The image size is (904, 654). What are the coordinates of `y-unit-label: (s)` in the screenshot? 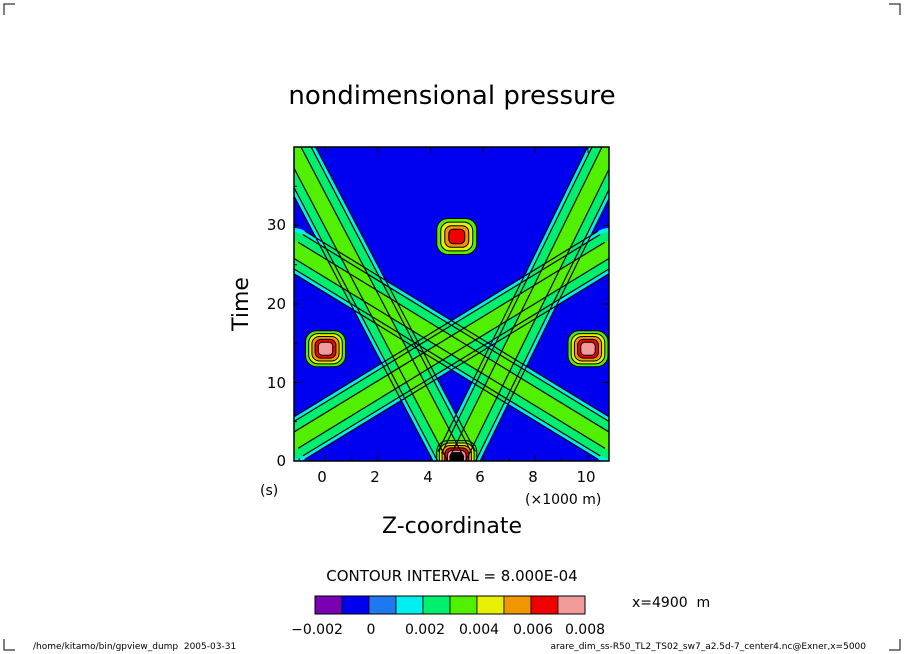 It's located at (269, 491).